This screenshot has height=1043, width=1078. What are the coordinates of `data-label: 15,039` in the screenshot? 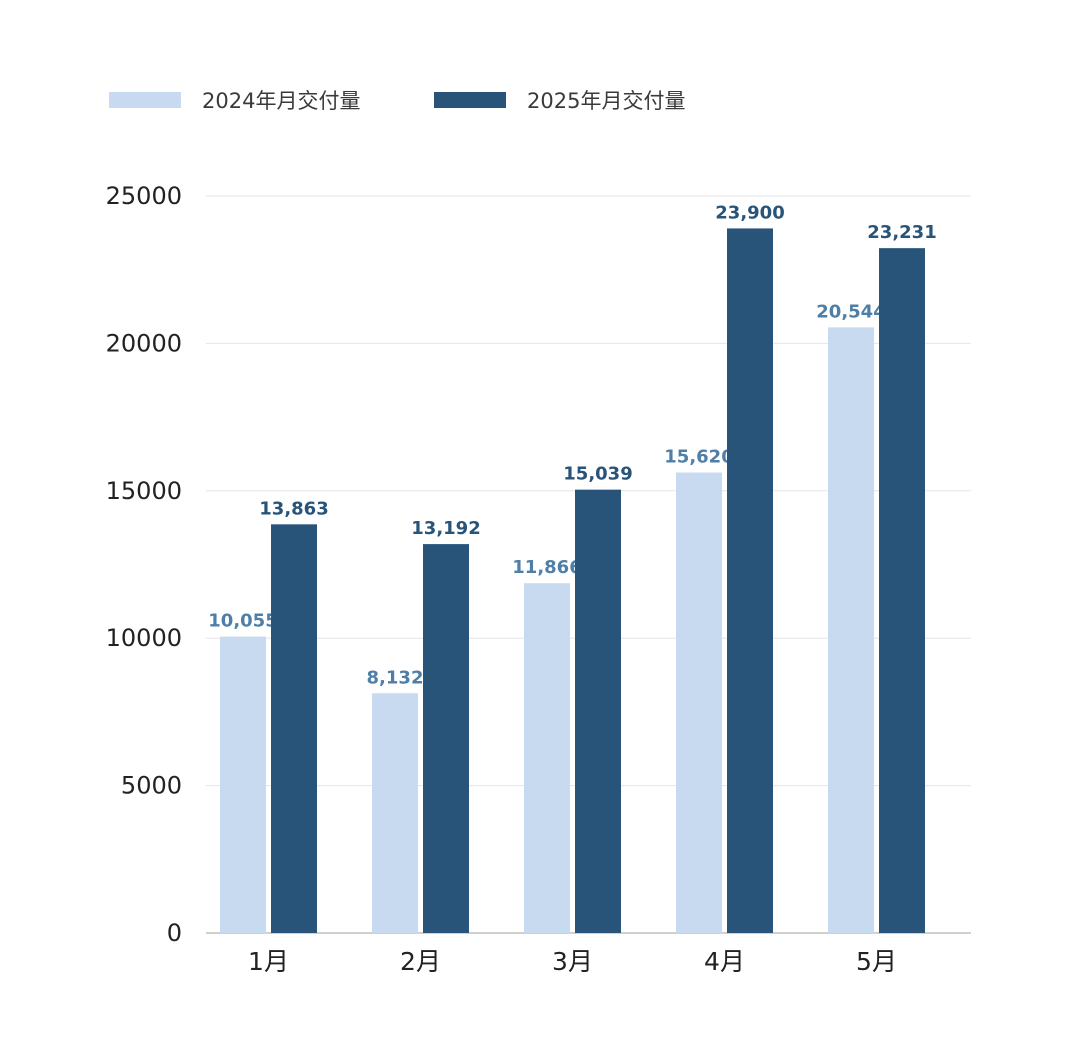 It's located at (597, 474).